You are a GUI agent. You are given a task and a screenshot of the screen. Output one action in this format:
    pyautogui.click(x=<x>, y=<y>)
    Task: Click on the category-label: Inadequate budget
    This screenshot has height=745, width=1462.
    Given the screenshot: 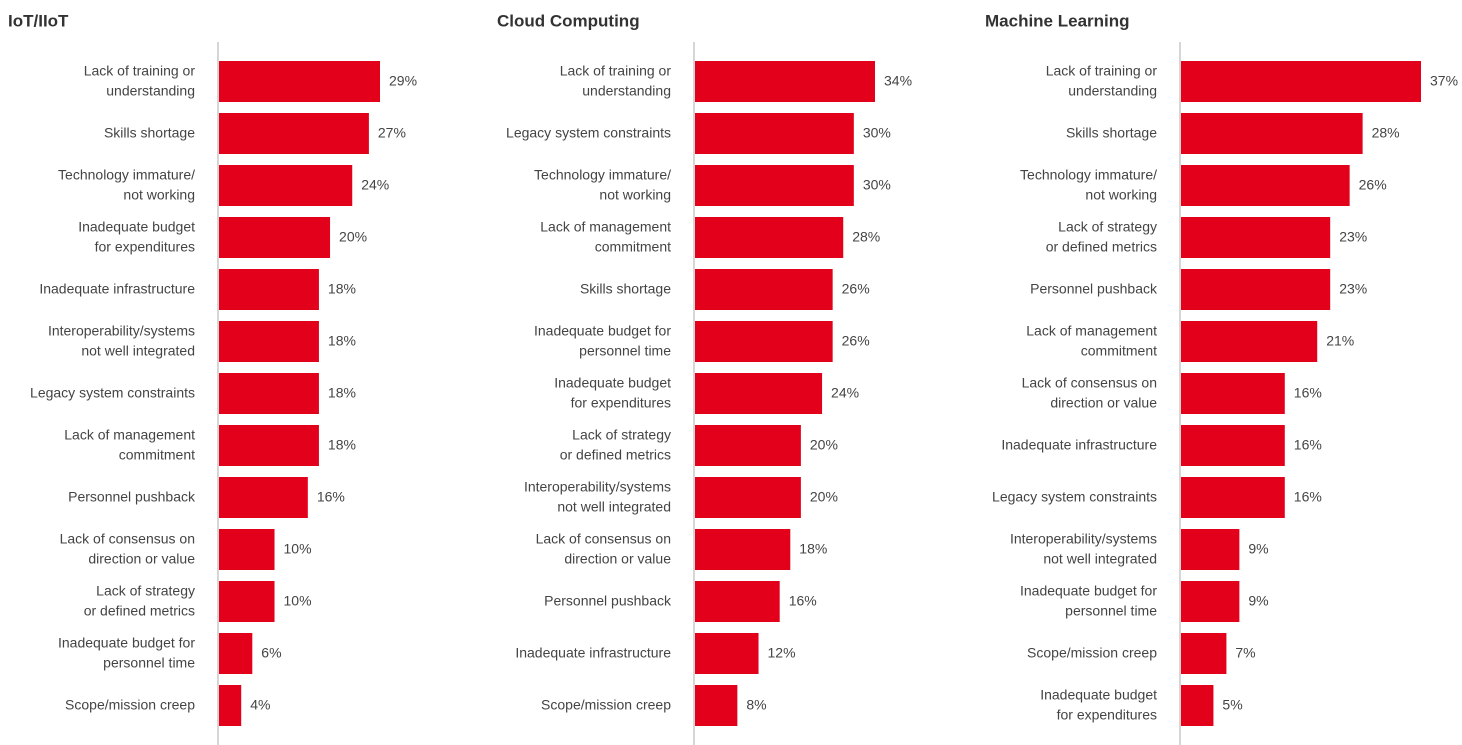 What is the action you would take?
    pyautogui.click(x=1098, y=695)
    